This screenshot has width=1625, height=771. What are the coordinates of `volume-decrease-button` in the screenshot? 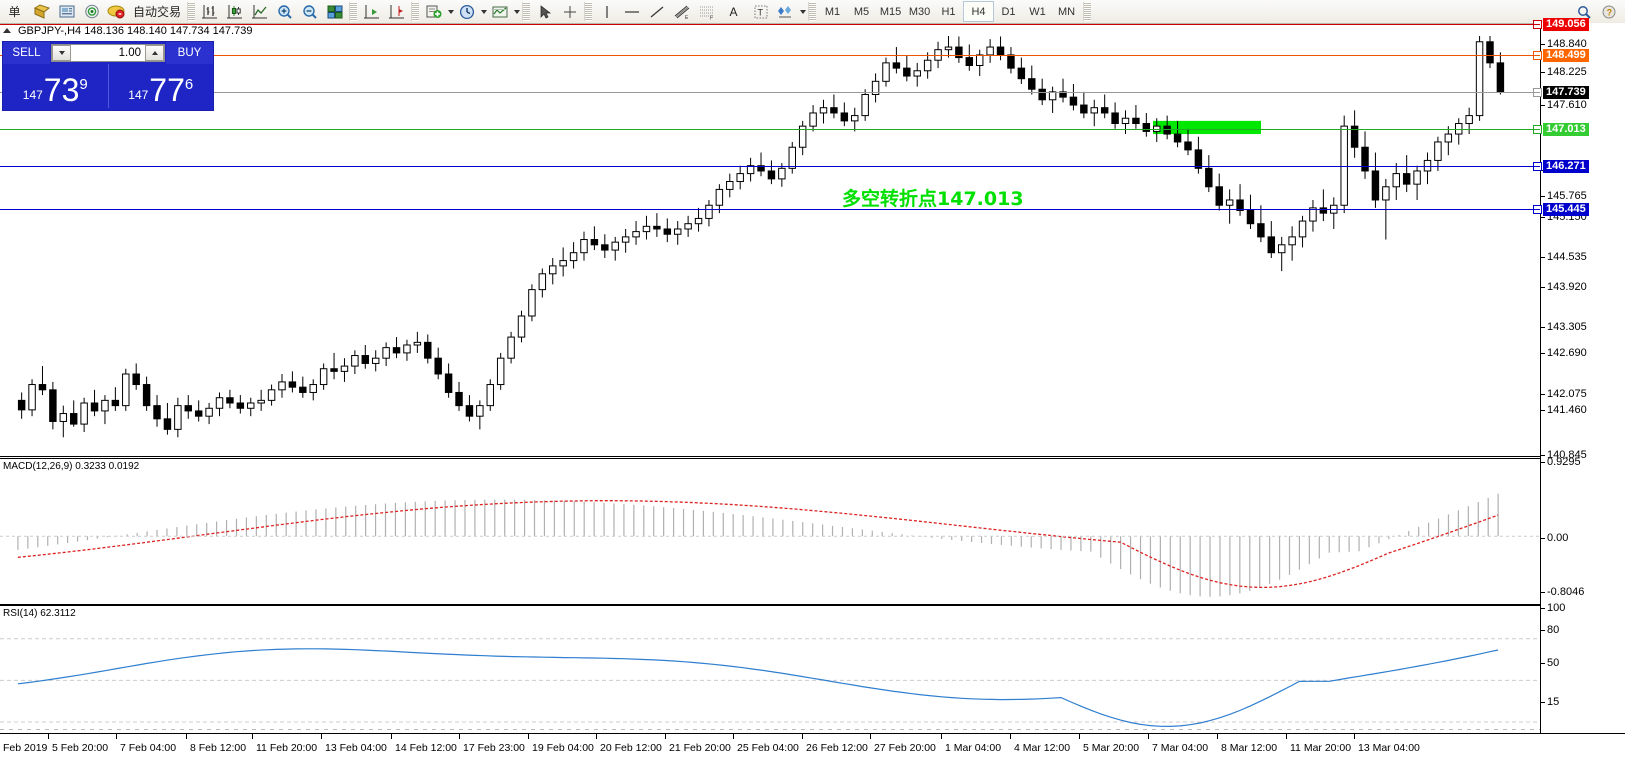 It's located at (61, 53).